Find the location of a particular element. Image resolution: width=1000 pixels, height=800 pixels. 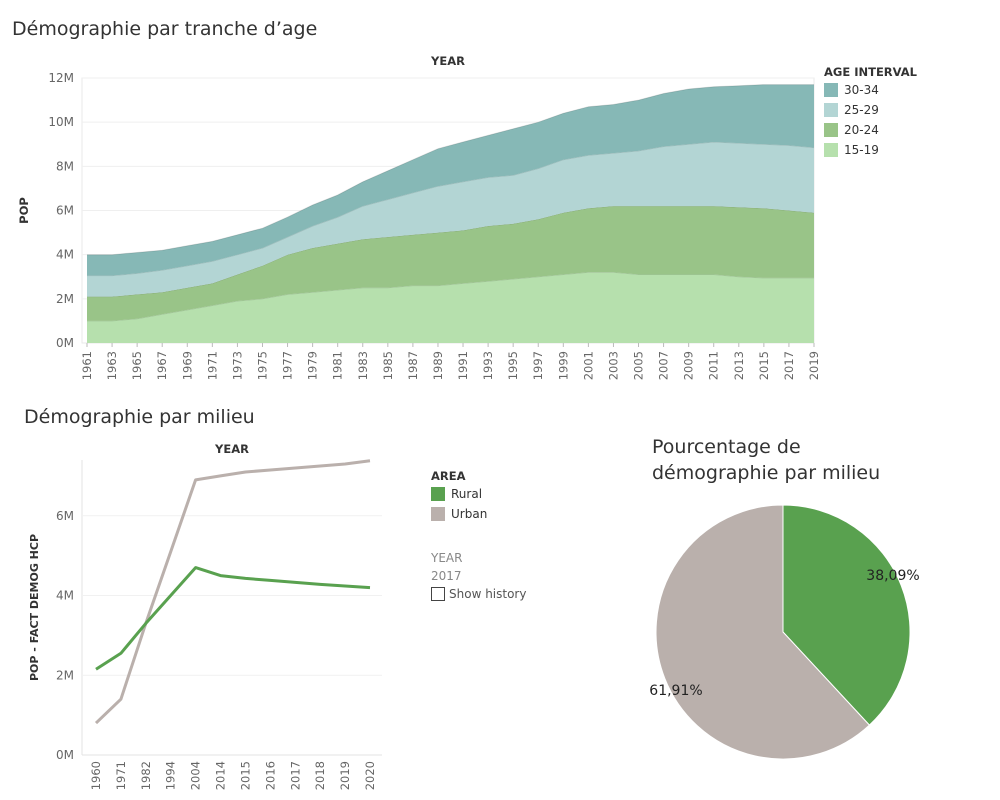

y-axis-title: POP is located at coordinates (24, 210).